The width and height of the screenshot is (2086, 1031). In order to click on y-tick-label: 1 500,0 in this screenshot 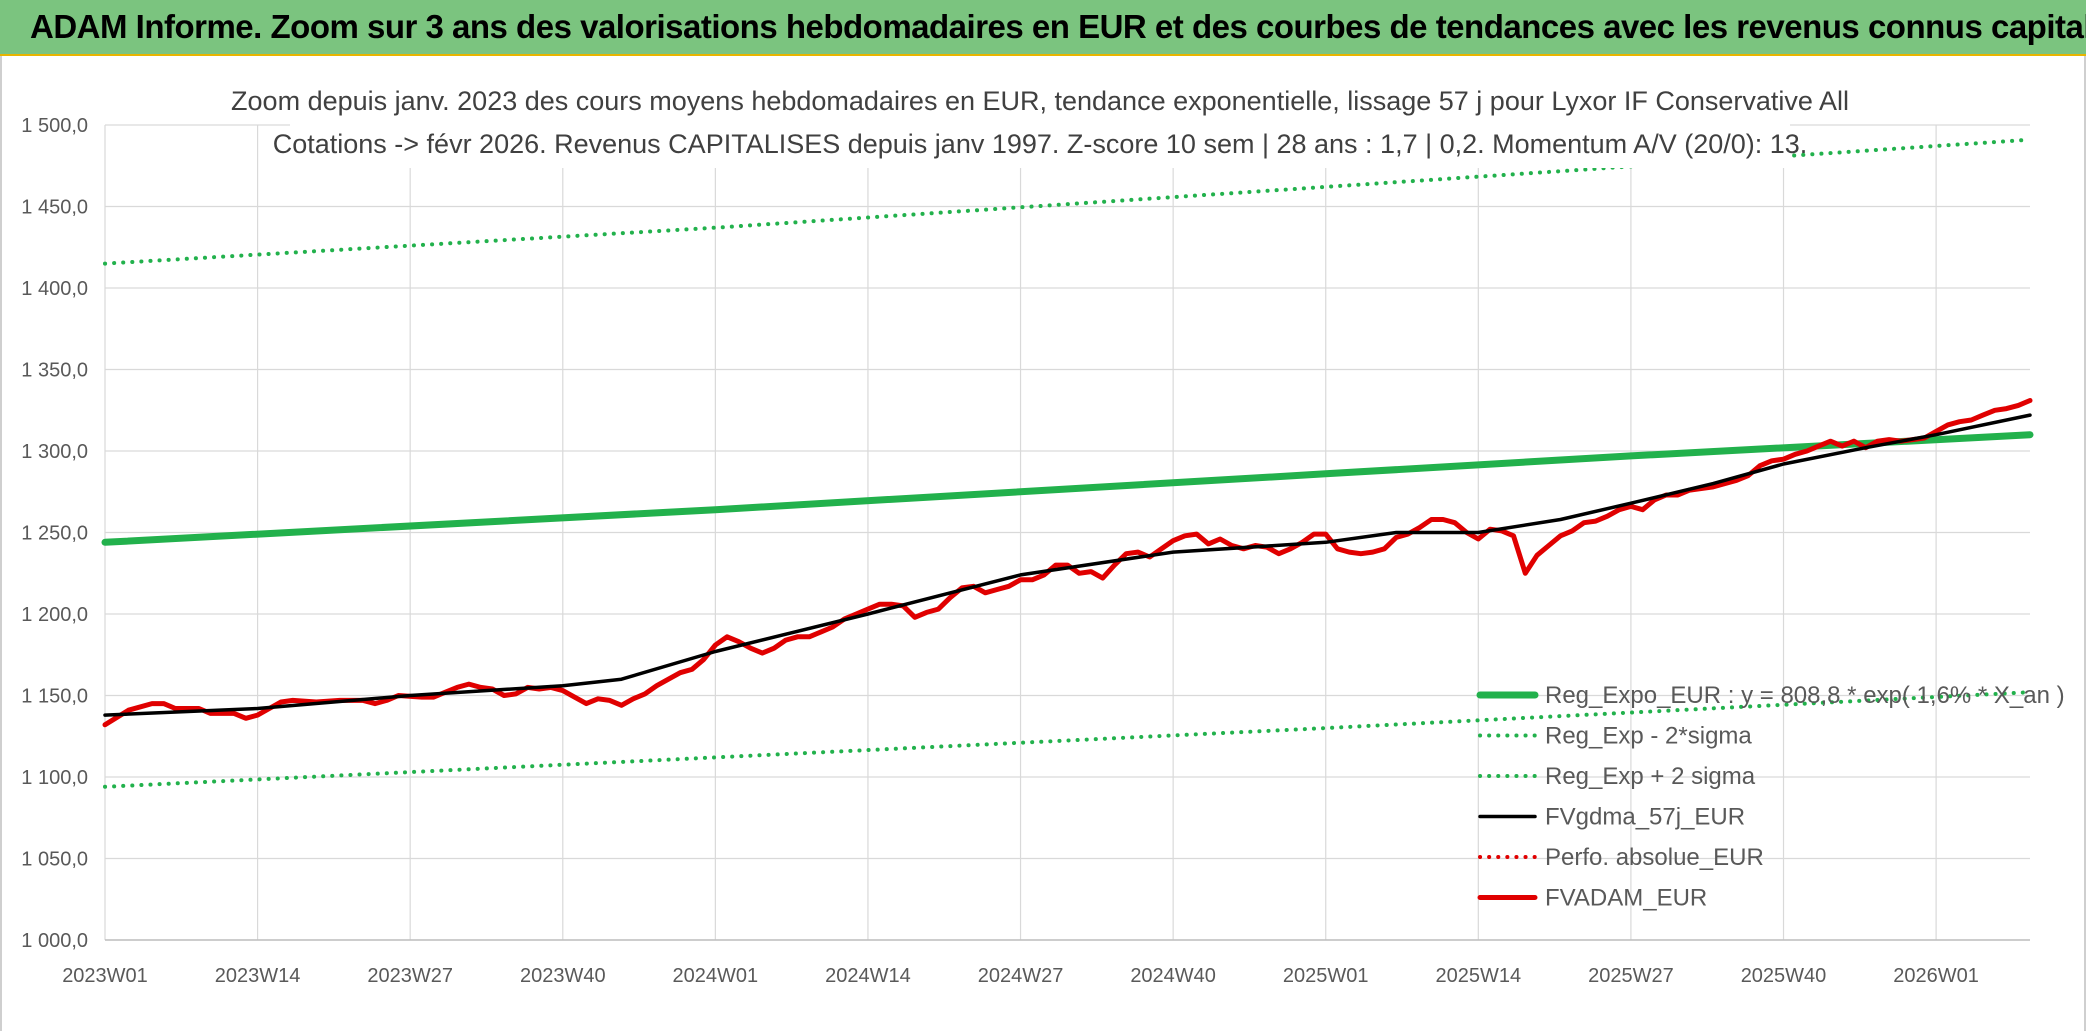, I will do `click(54, 126)`.